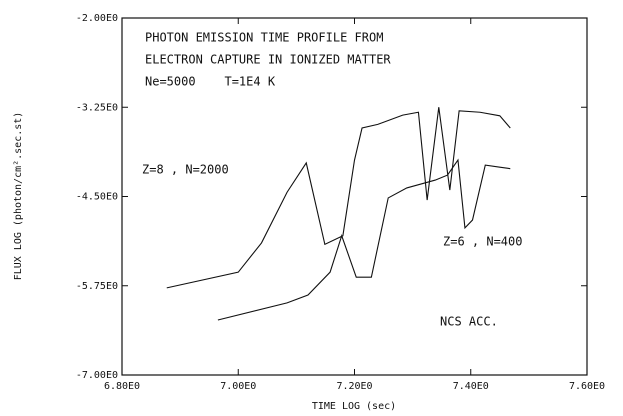  Describe the element at coordinates (587, 386) in the screenshot. I see `x-tick-label: 7.60E0` at that location.